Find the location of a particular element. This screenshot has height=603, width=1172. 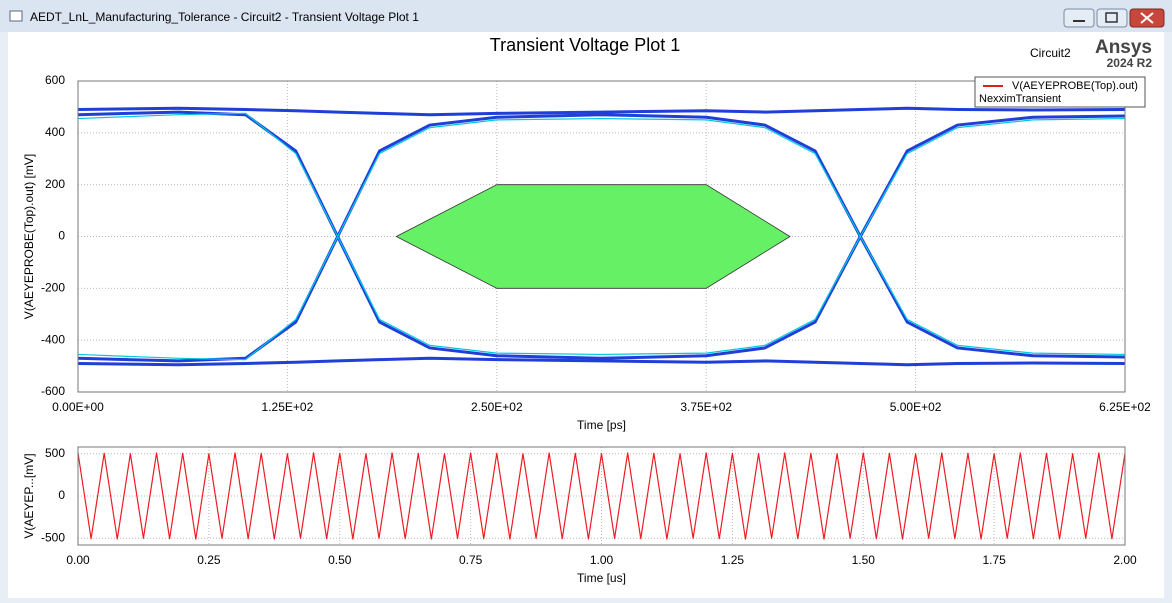

x-tick-label: 0.75 is located at coordinates (471, 560).